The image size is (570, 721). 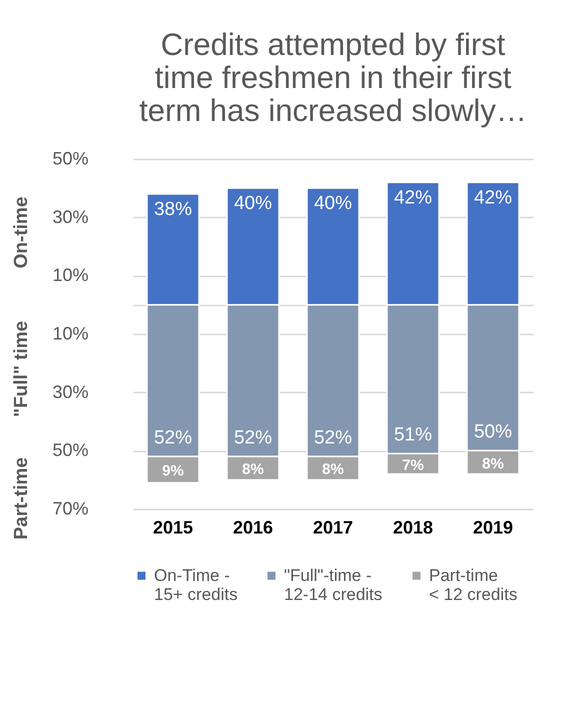 What do you see at coordinates (473, 585) in the screenshot?
I see `legend-label: Part-time < 12 credits` at bounding box center [473, 585].